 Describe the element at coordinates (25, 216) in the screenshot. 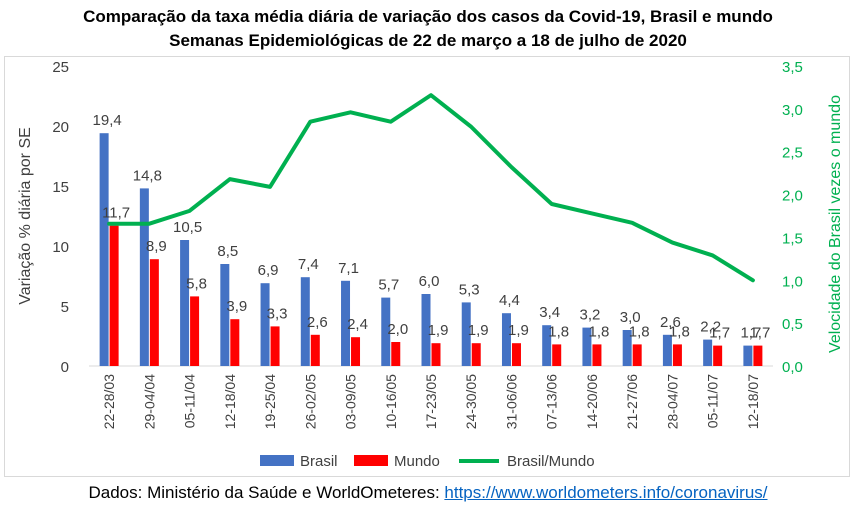

I see `y-left-axis-title: Variação % diária por SE` at that location.